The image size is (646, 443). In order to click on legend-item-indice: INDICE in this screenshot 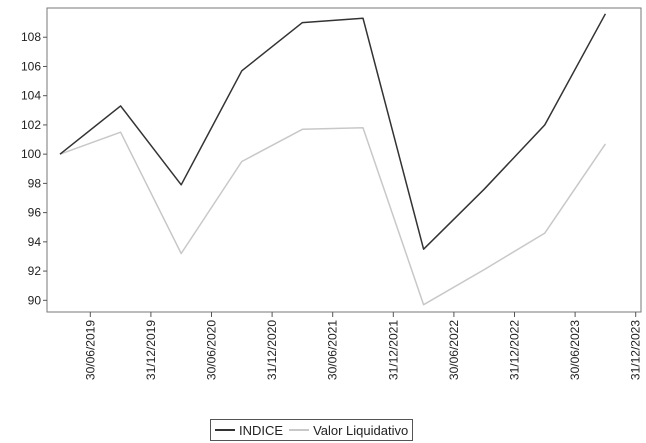, I will do `click(249, 430)`.